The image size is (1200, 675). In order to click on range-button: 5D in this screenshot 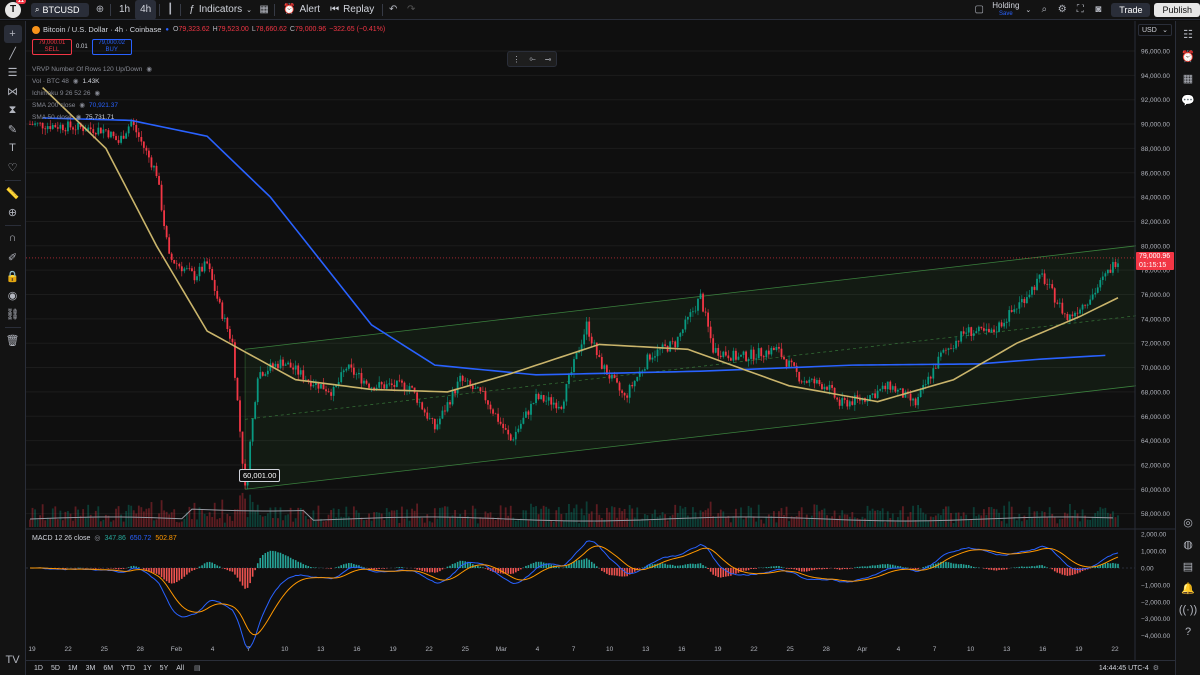, I will do `click(55, 668)`.